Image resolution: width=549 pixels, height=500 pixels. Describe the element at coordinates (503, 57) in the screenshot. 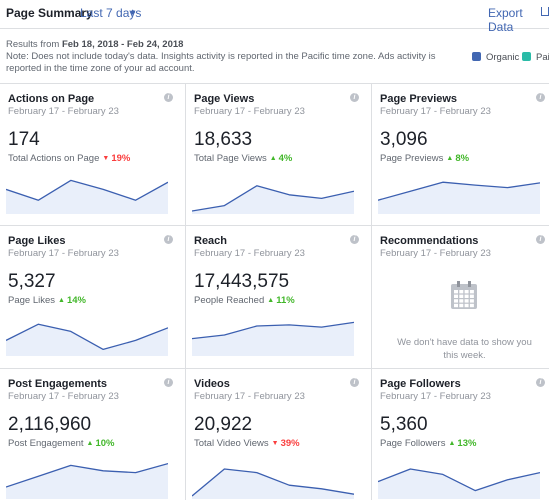

I see `legend-label: Organic` at that location.